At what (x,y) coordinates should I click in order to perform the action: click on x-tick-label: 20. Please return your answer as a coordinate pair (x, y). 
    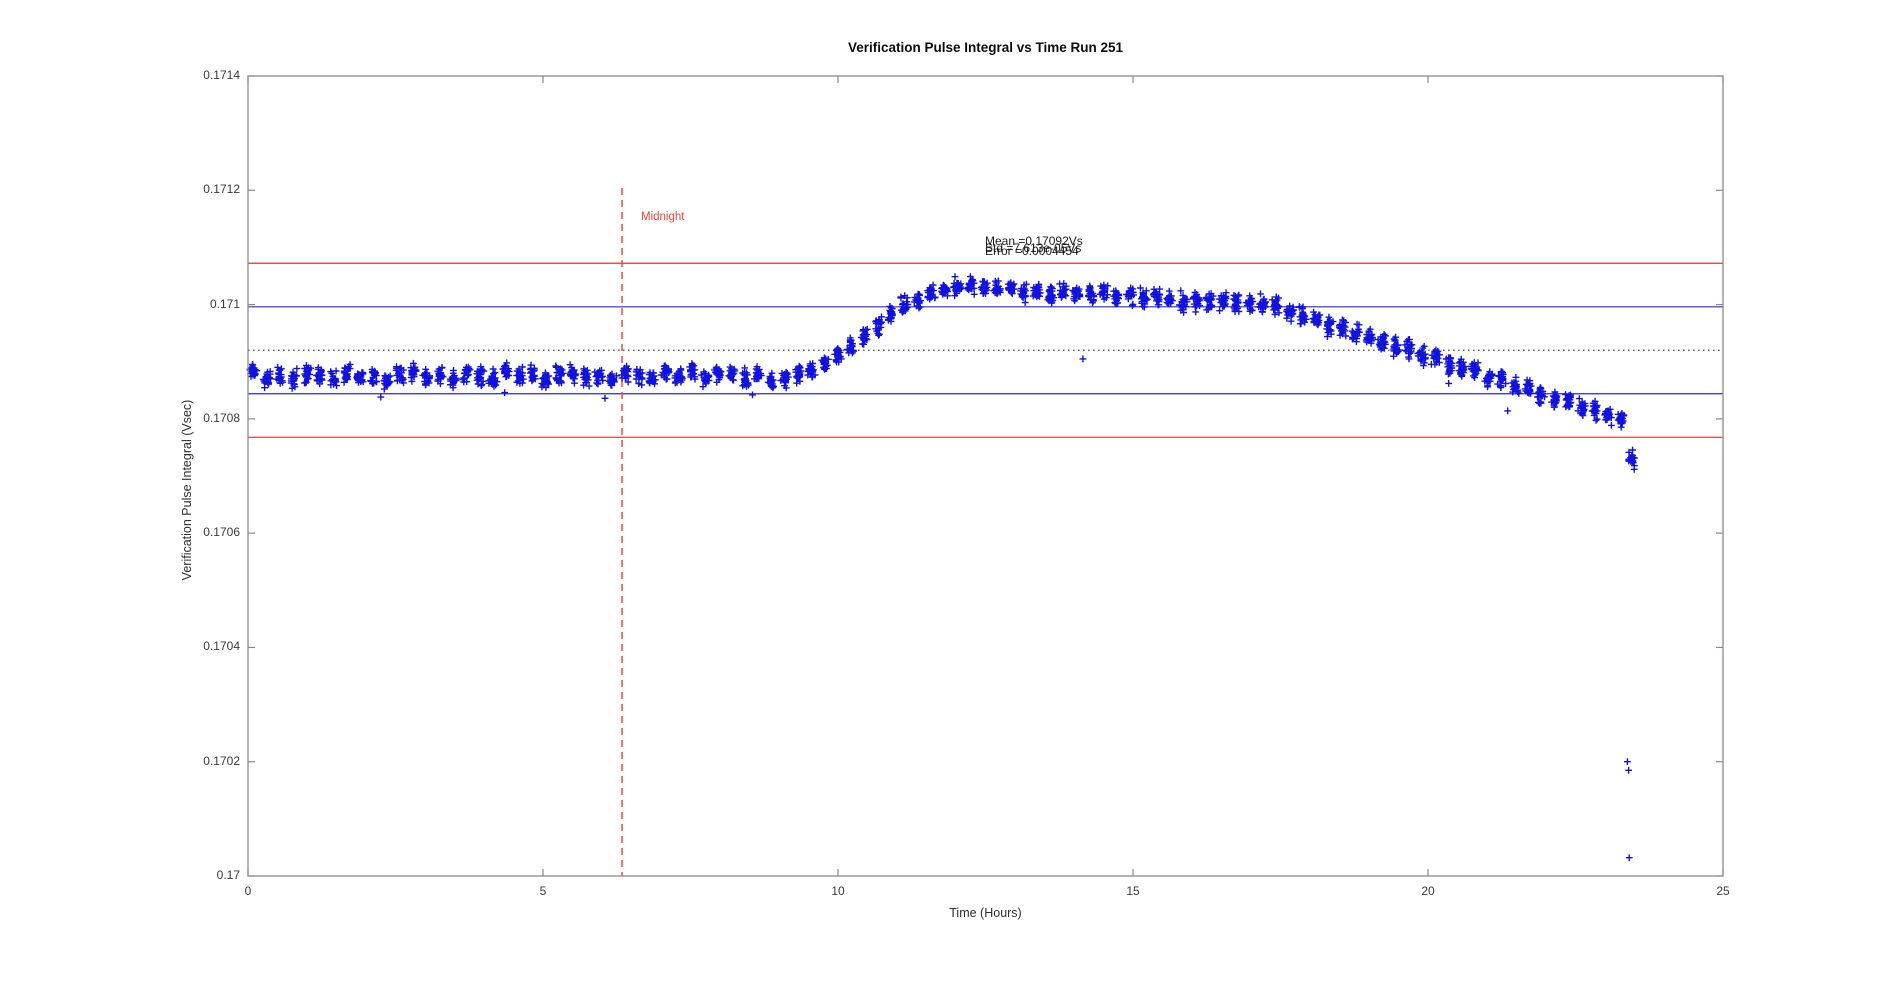
    Looking at the image, I should click on (1428, 891).